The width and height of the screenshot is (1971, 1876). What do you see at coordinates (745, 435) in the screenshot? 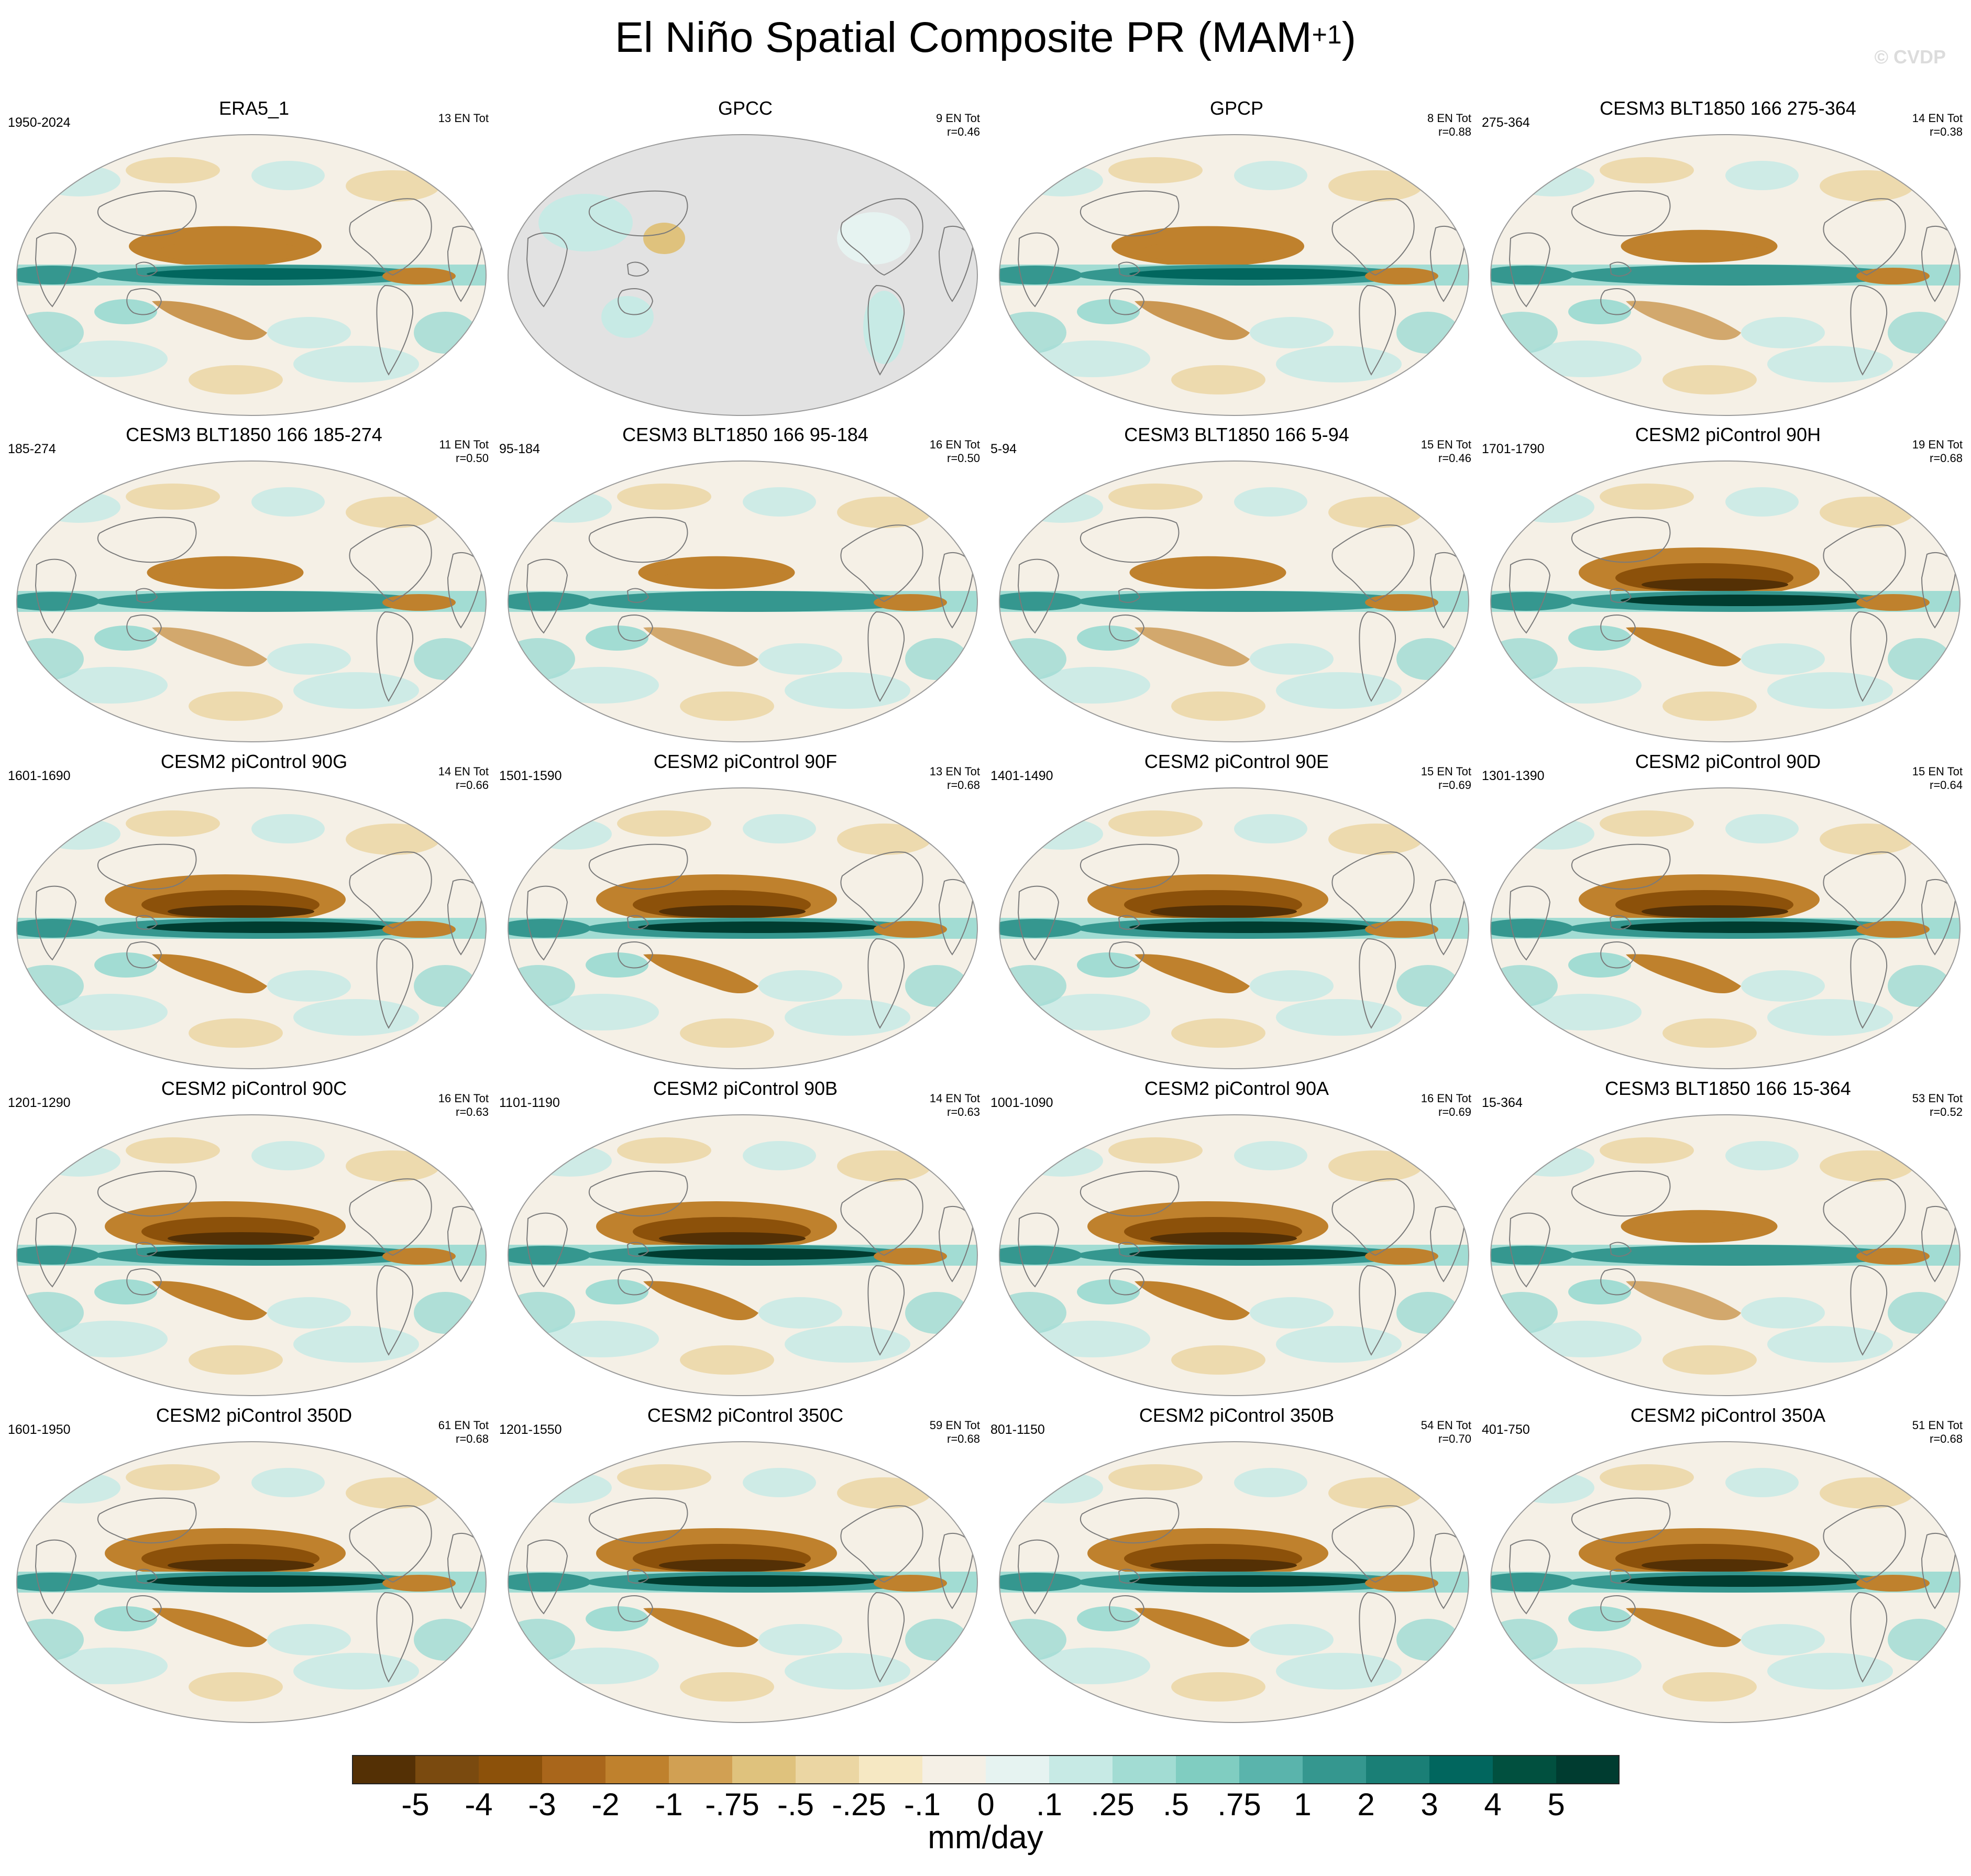
I see `panel-title: CESM3 BLT1850 166 95-184` at bounding box center [745, 435].